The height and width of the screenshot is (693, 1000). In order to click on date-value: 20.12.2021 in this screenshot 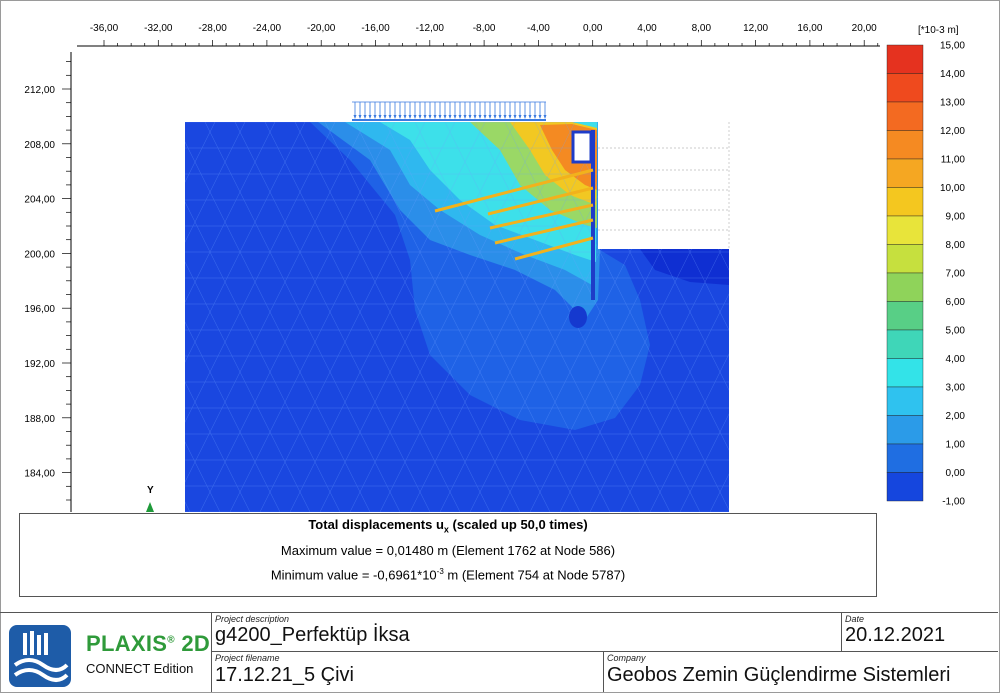, I will do `click(895, 635)`.